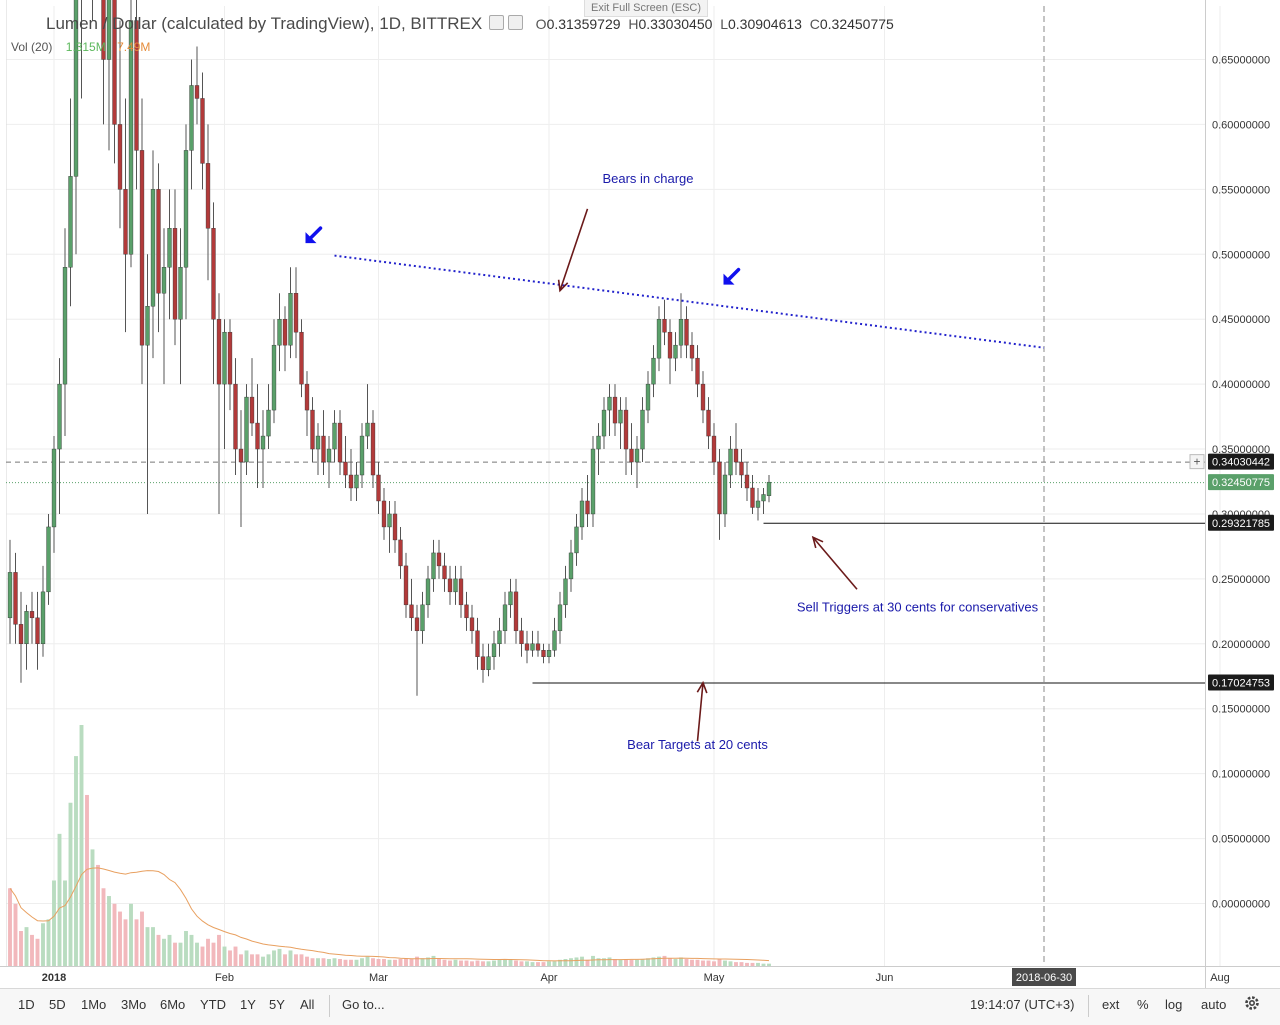  I want to click on x-tick-label: Jun, so click(885, 978).